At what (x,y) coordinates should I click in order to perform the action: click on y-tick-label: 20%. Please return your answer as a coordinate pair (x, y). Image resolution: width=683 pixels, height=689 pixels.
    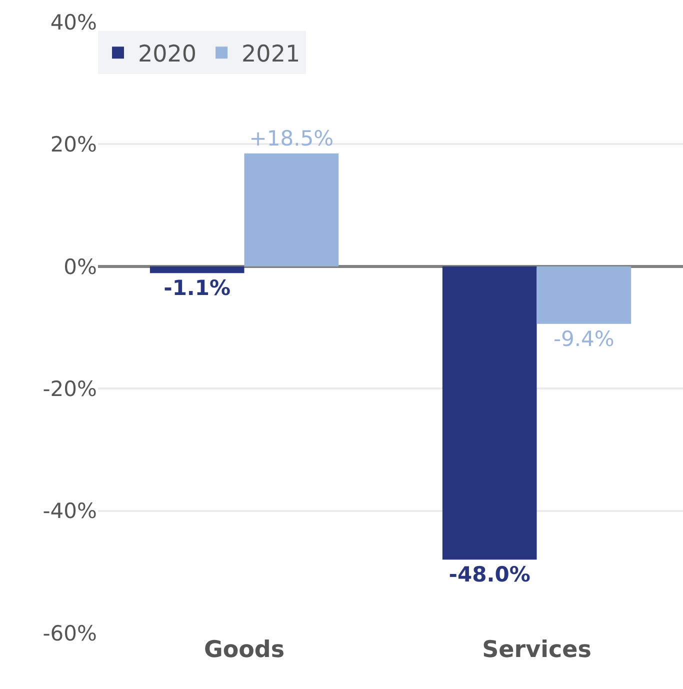
    Looking at the image, I should click on (73, 144).